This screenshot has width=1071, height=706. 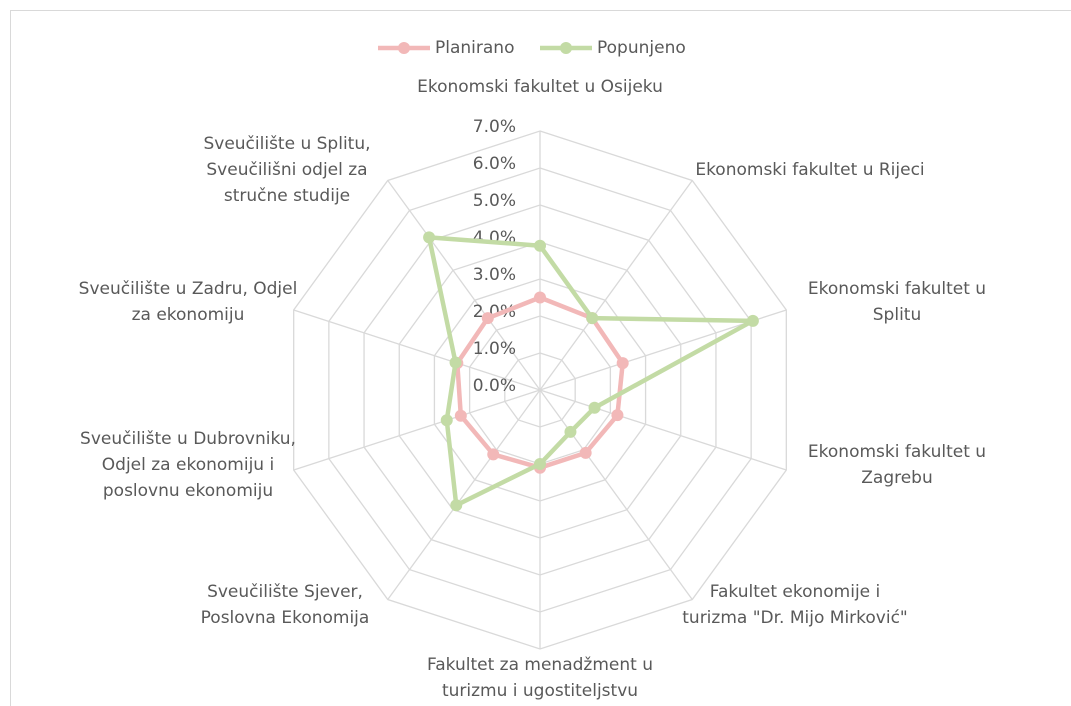 I want to click on y-tick-label: 7.0%, so click(x=494, y=127).